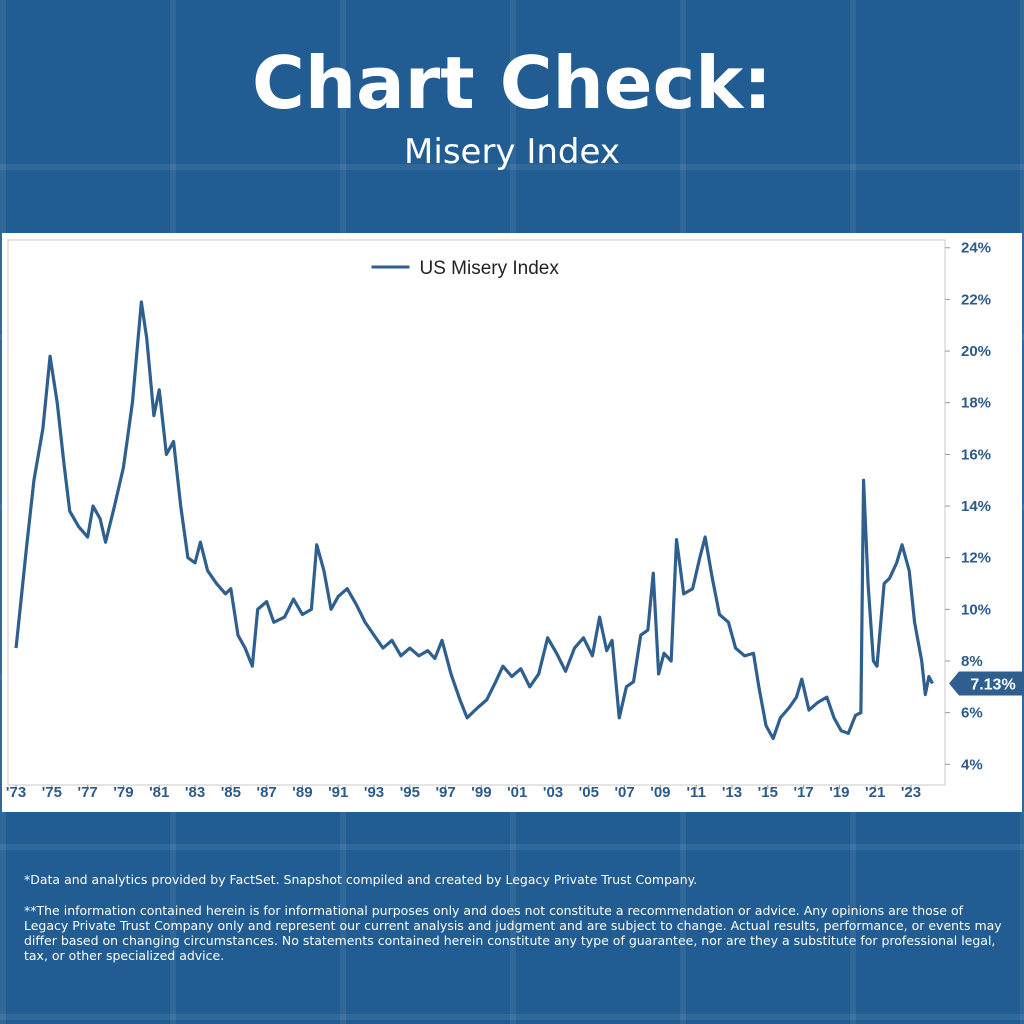  Describe the element at coordinates (911, 792) in the screenshot. I see `x-tick-label: '23` at that location.